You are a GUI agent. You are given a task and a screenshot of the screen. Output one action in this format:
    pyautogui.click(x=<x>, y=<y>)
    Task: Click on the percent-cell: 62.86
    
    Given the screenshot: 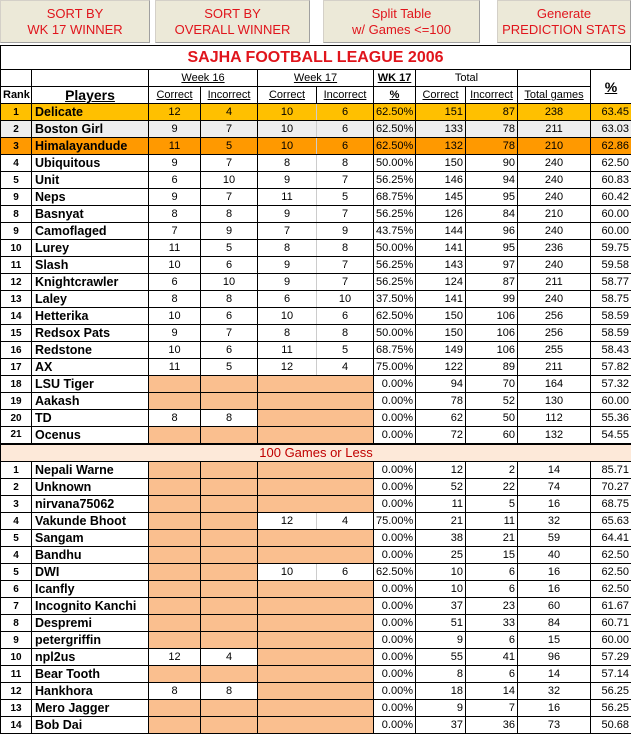 What is the action you would take?
    pyautogui.click(x=610, y=146)
    